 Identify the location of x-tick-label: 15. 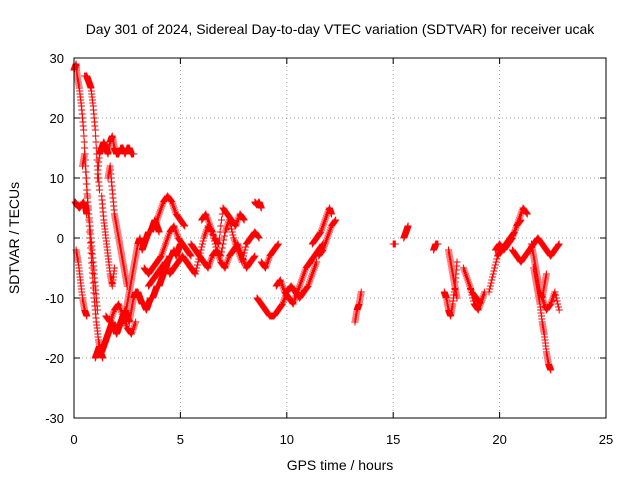
(393, 439).